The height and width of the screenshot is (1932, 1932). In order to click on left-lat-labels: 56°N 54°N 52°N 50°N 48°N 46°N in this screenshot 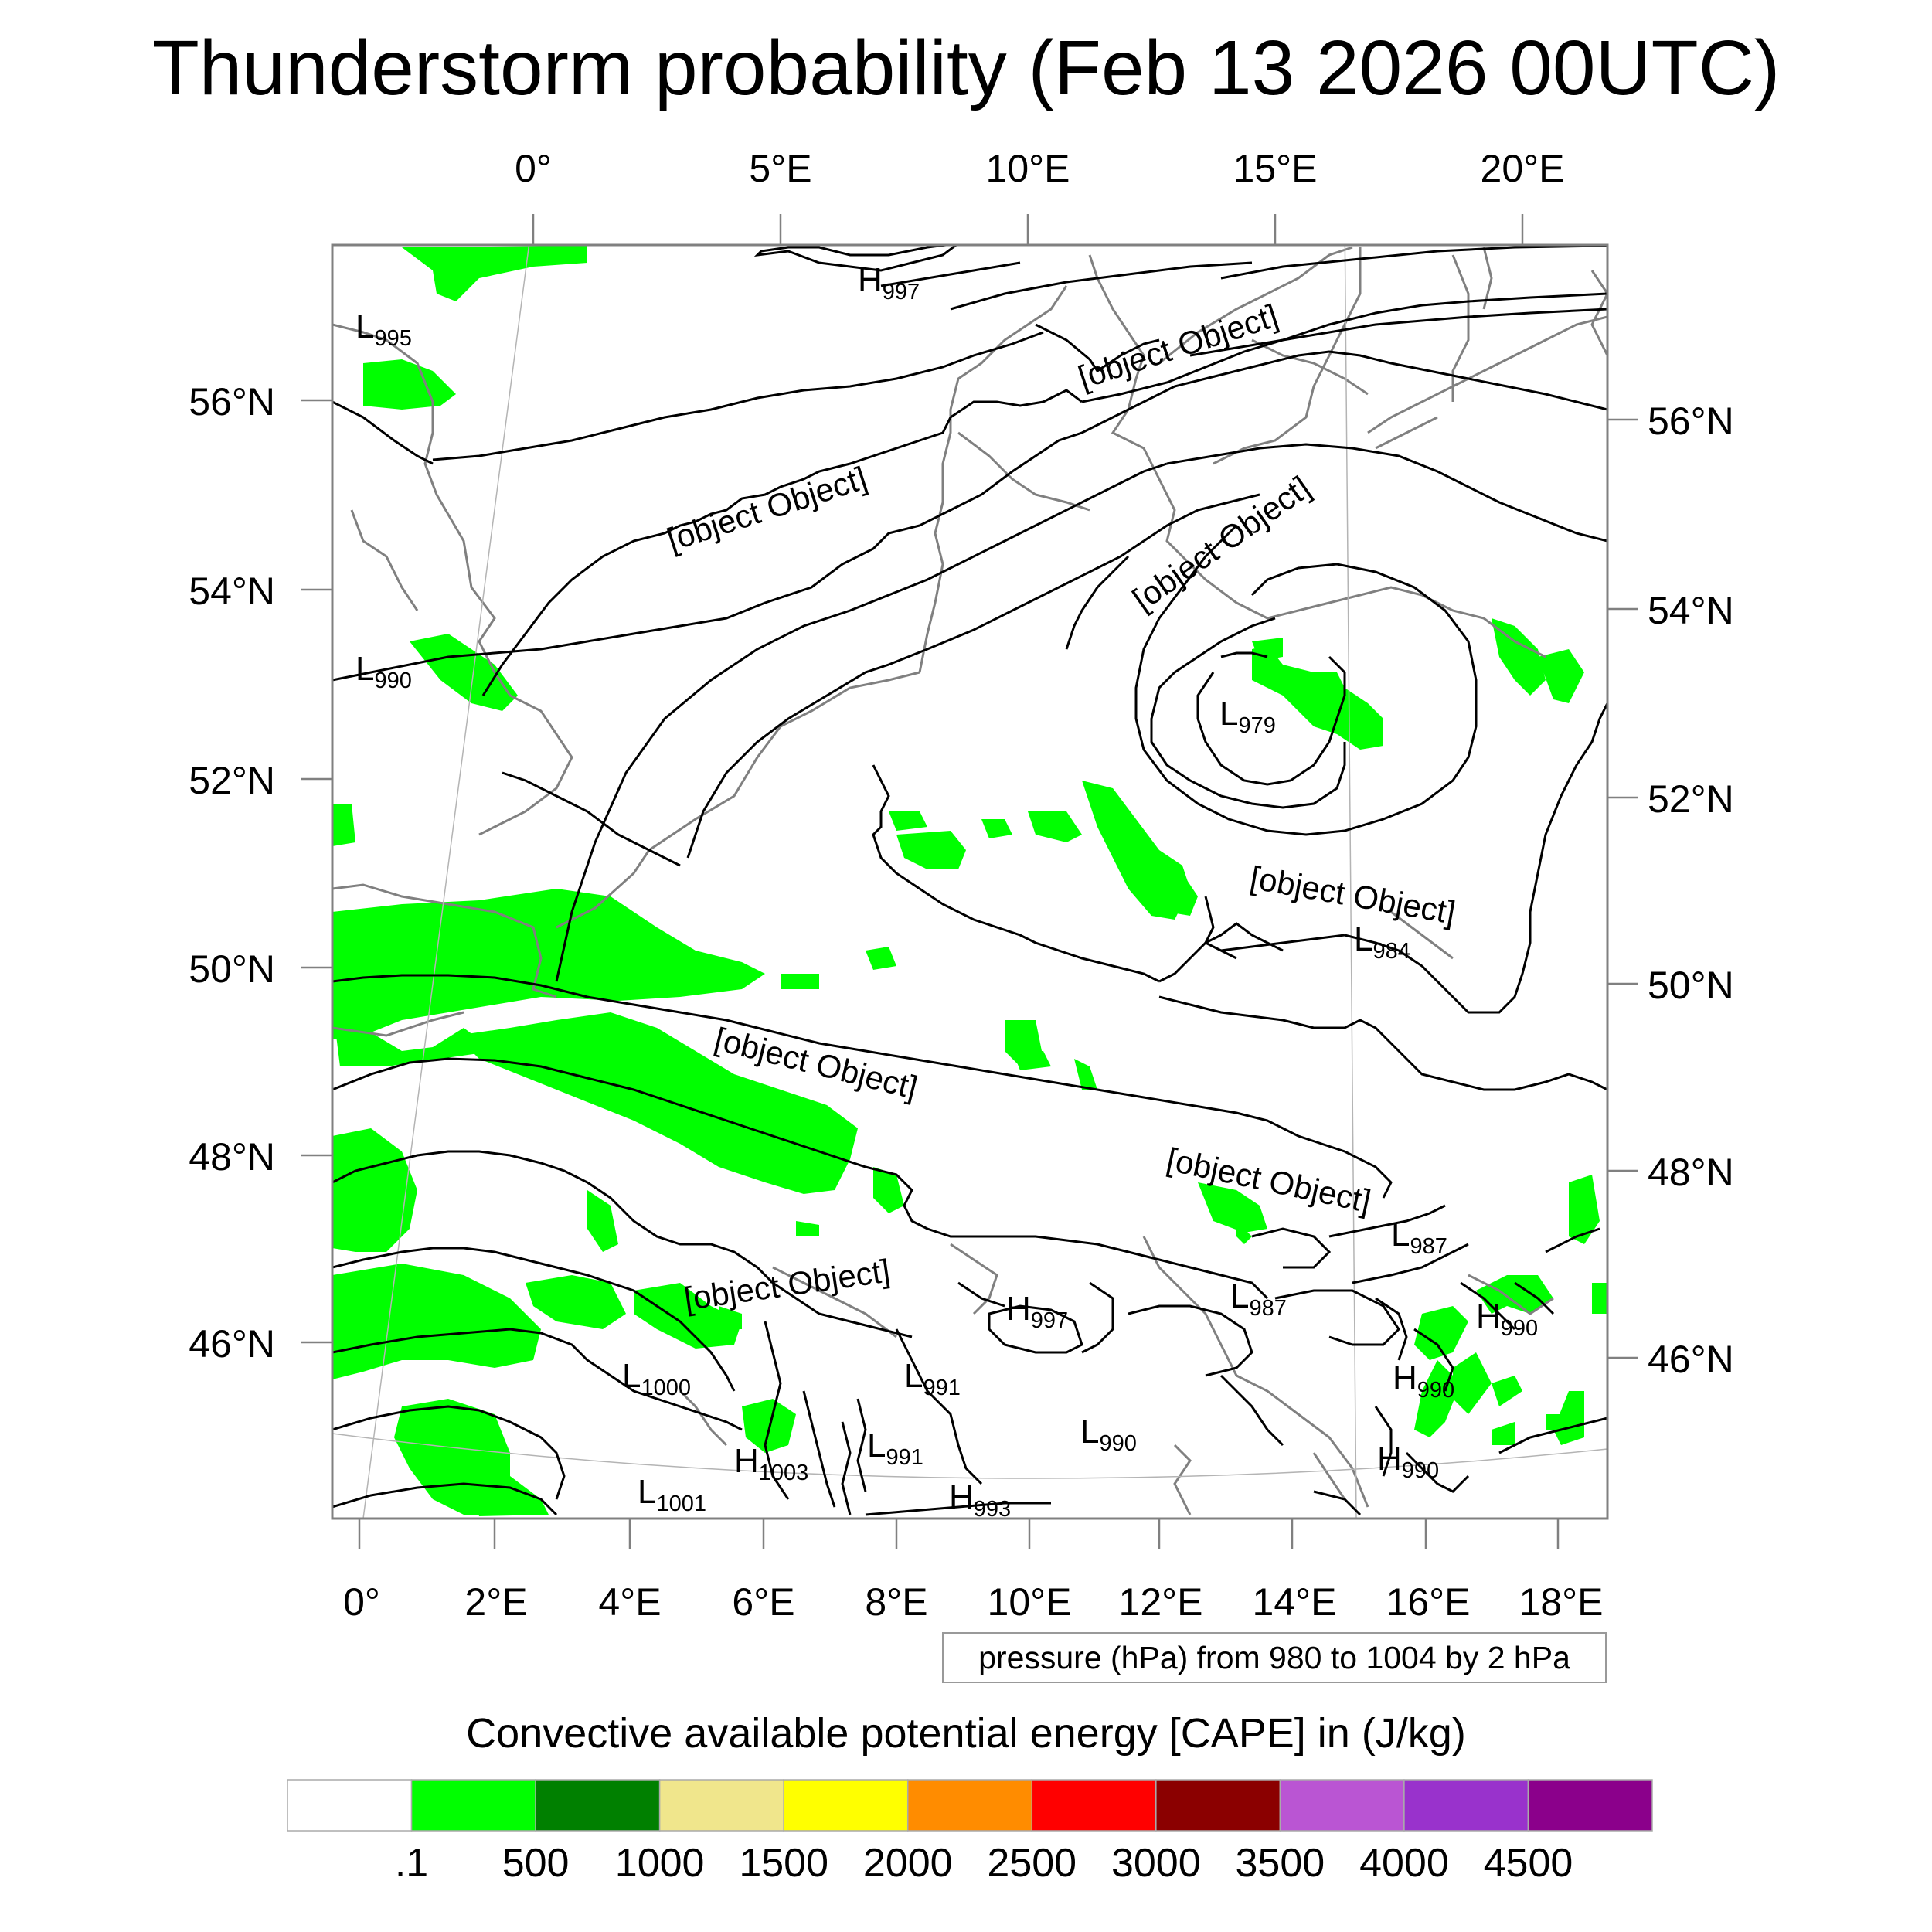, I will do `click(232, 873)`.